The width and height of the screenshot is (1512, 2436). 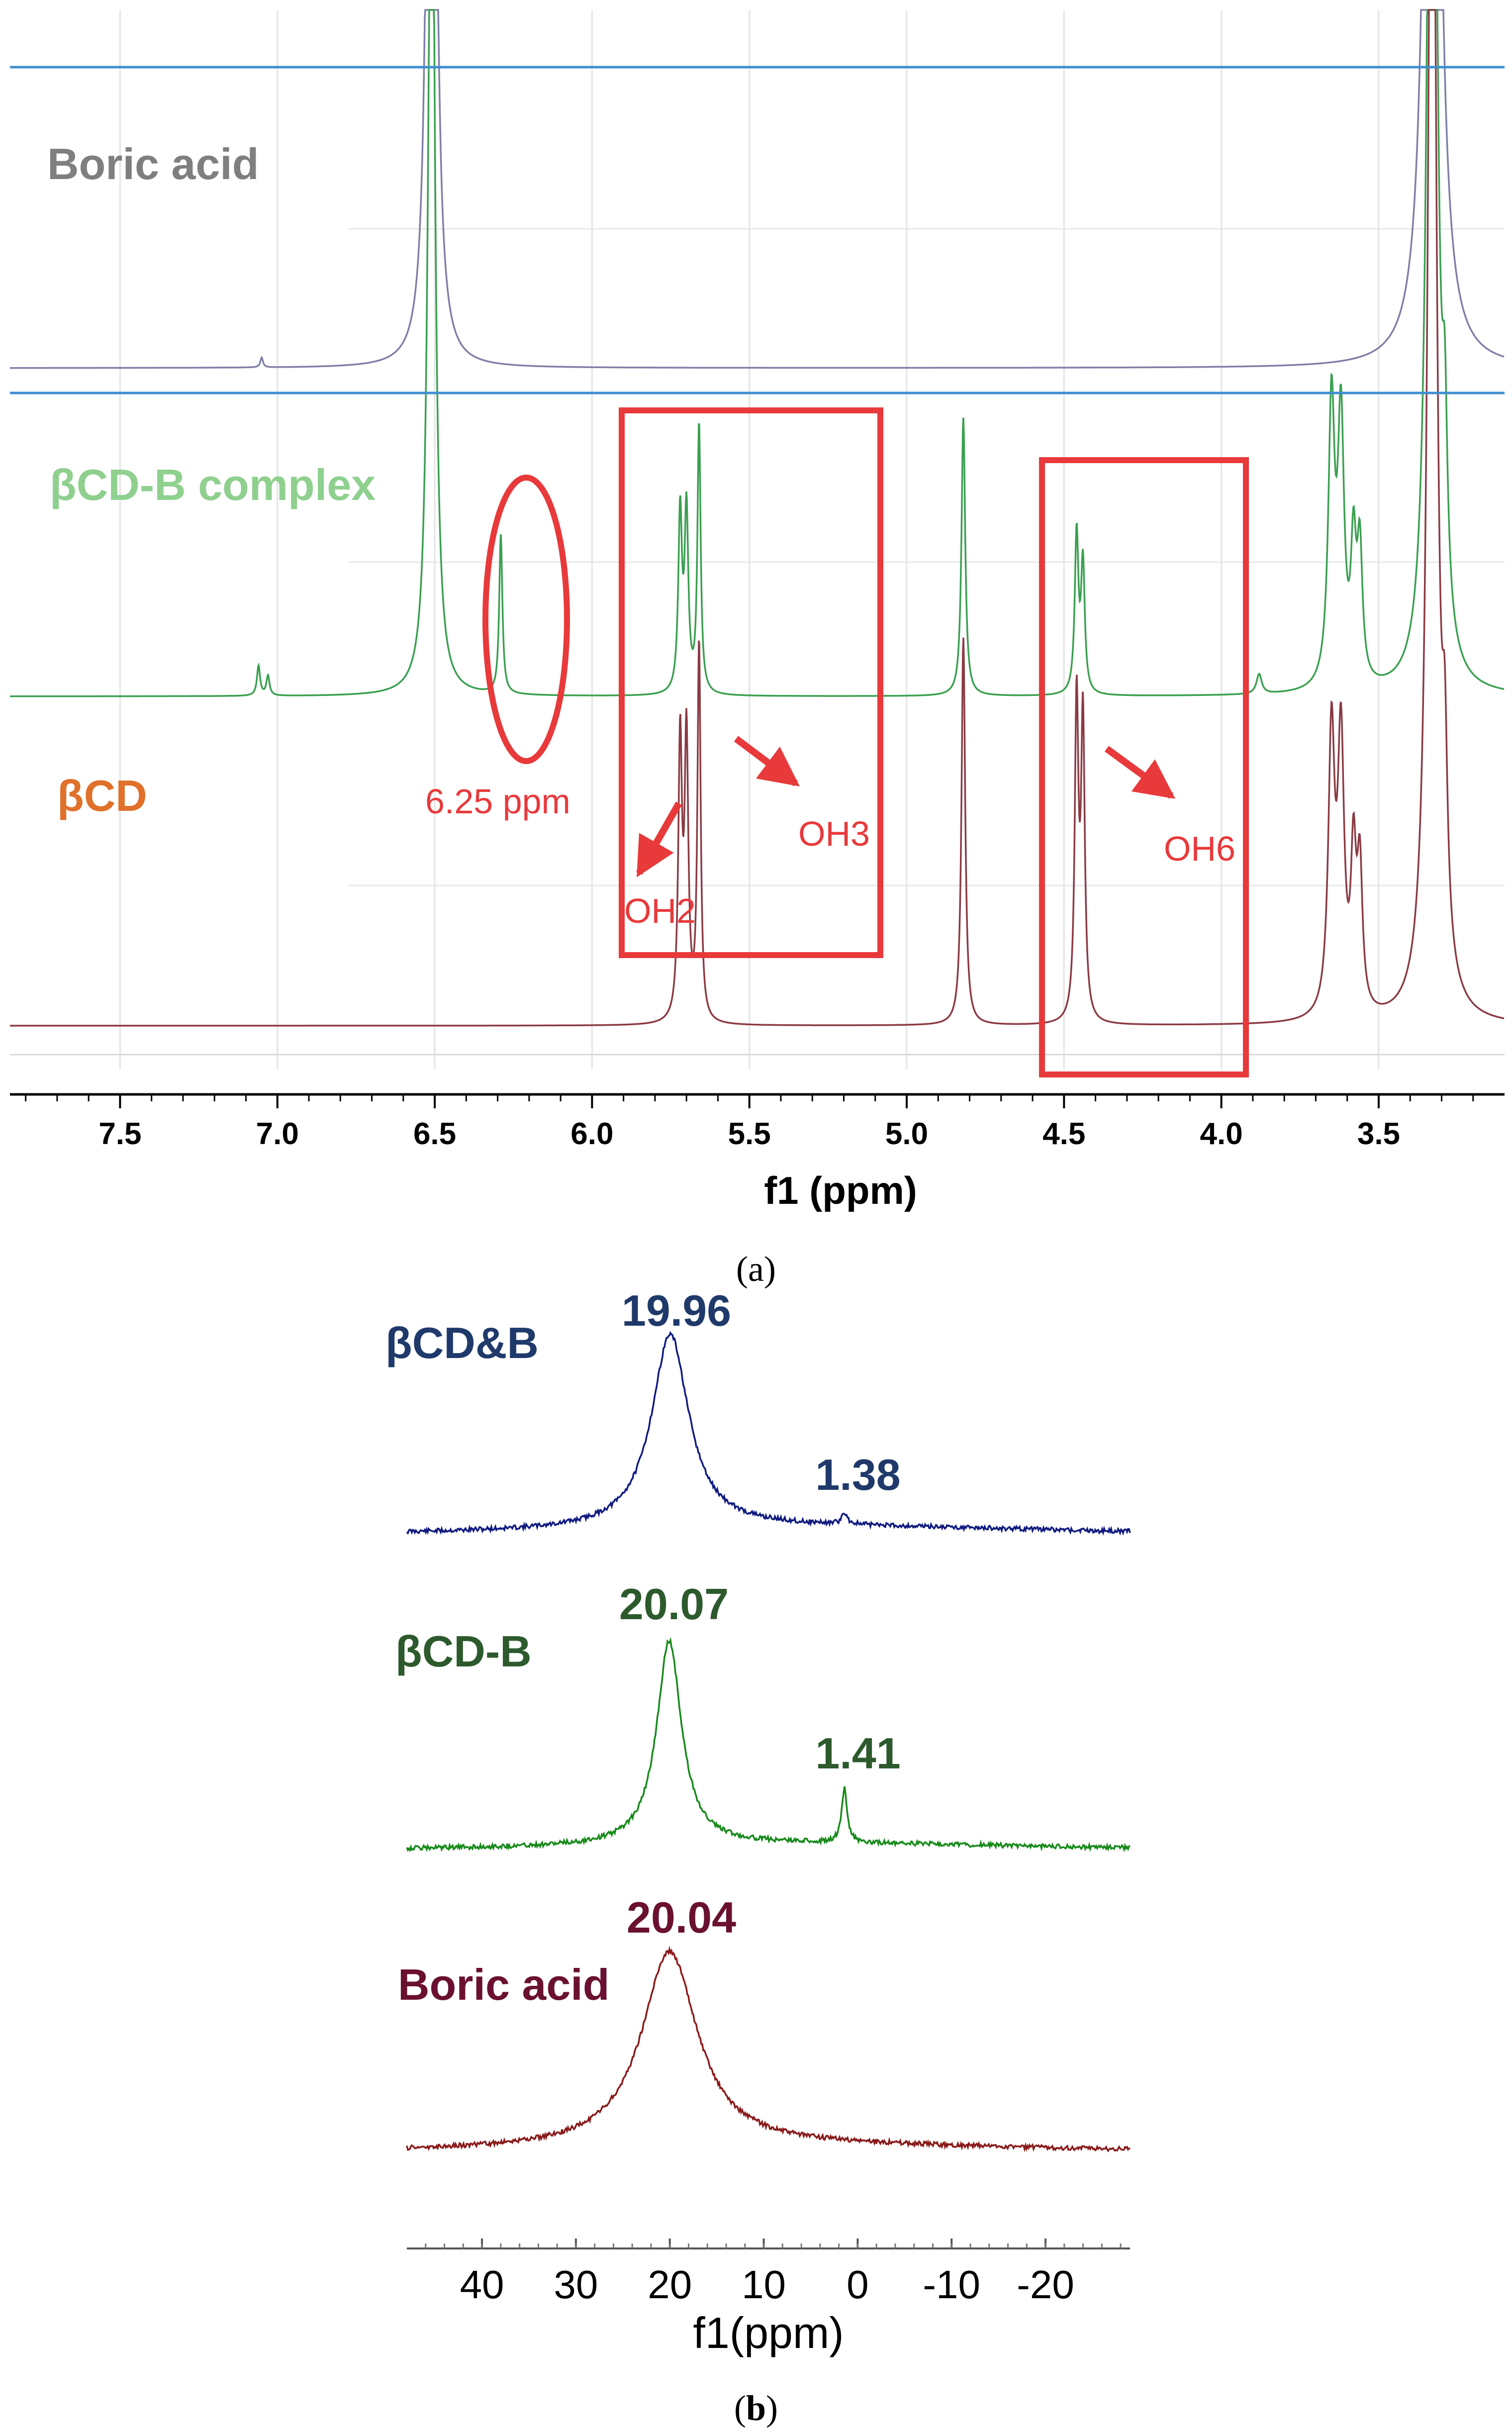 I want to click on panel-b-tick-label: 0, so click(x=858, y=2284).